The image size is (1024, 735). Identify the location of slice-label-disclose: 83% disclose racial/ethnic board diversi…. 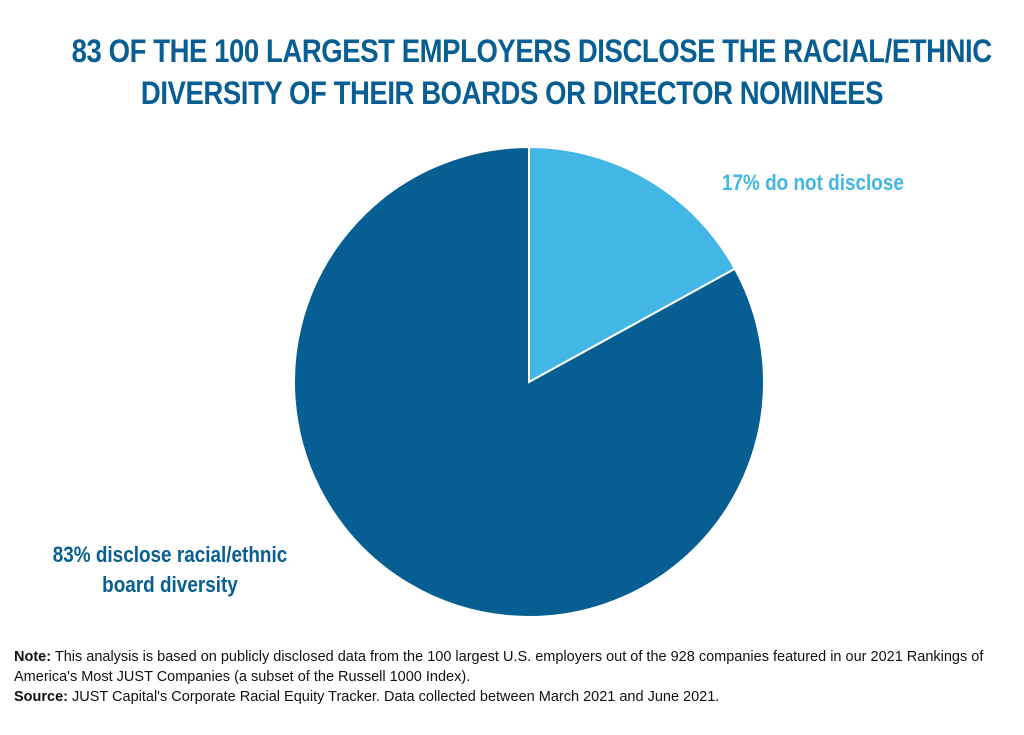
(170, 569).